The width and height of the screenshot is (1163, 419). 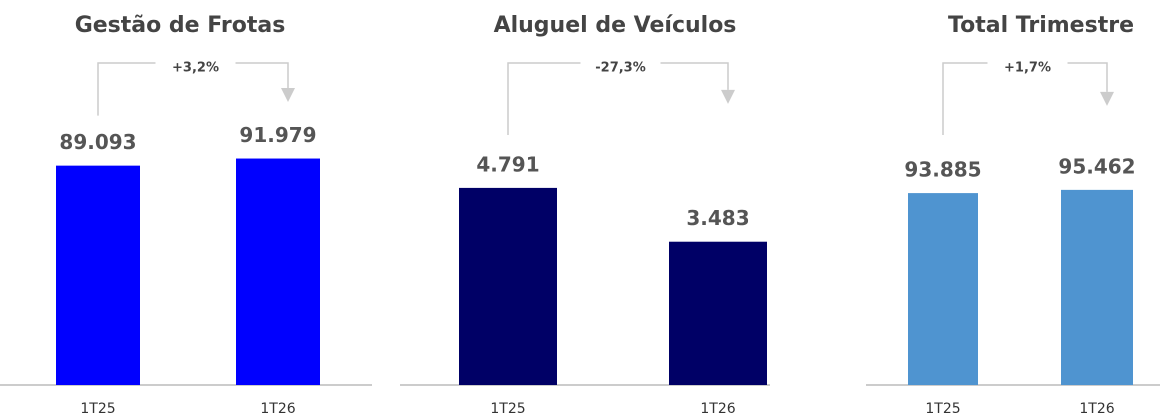 What do you see at coordinates (1096, 166) in the screenshot?
I see `value-label: 95.462` at bounding box center [1096, 166].